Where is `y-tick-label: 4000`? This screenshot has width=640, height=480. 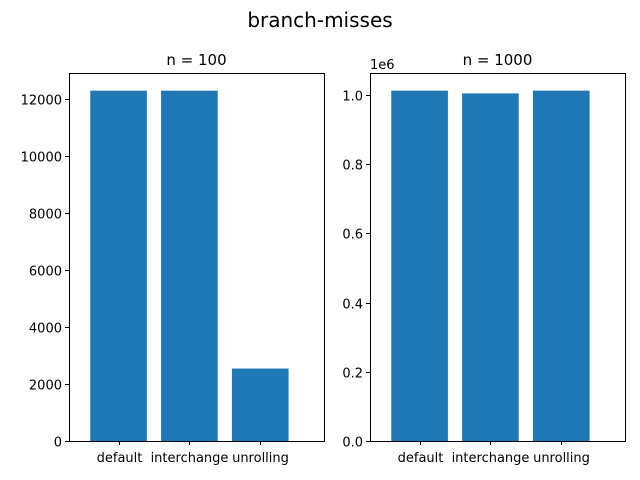 y-tick-label: 4000 is located at coordinates (45, 329).